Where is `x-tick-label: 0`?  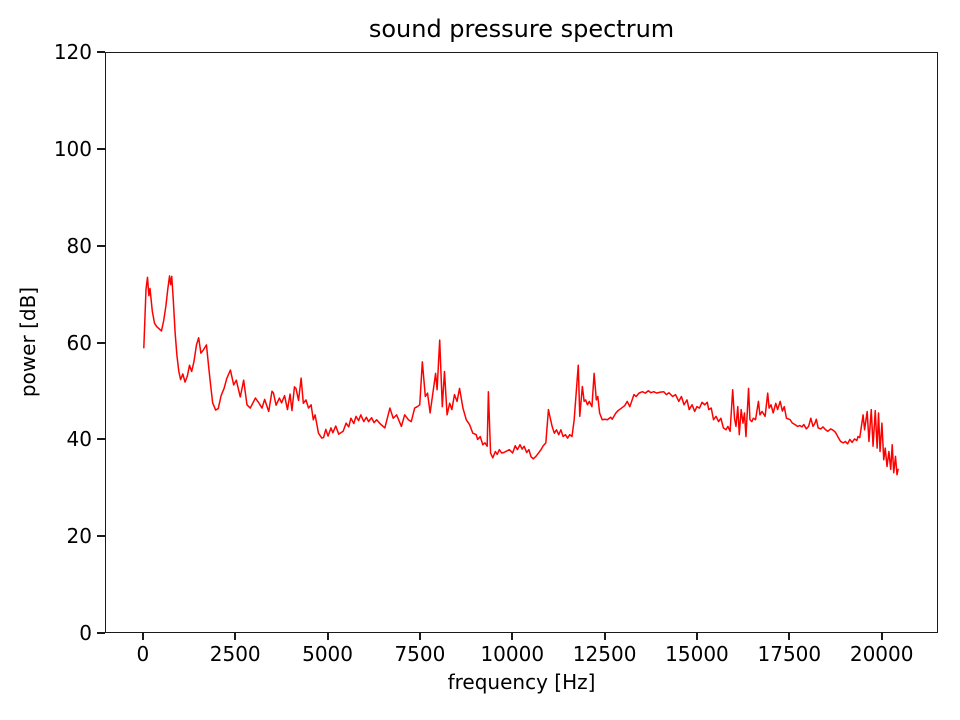
x-tick-label: 0 is located at coordinates (143, 654).